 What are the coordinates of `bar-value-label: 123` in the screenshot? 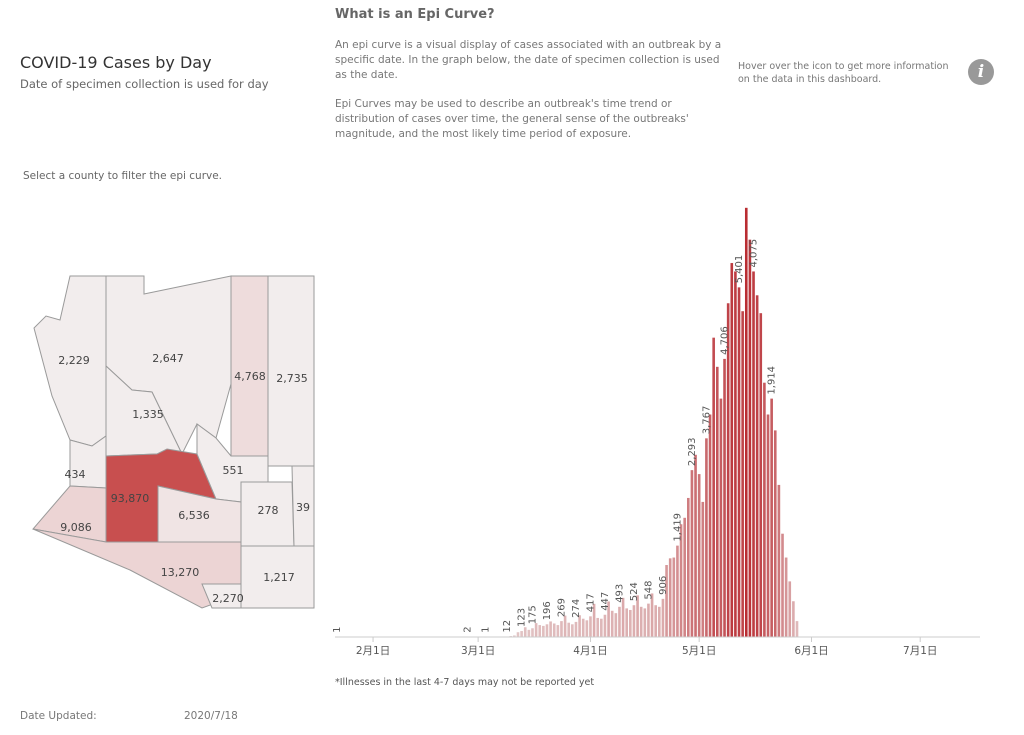 It's located at (522, 617).